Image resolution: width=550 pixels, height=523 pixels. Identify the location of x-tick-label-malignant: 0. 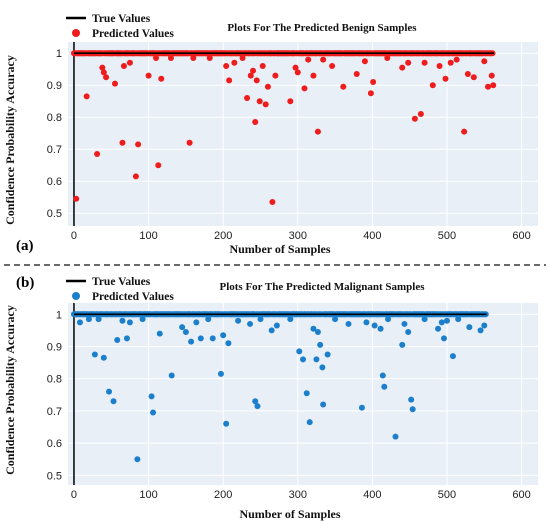
(74, 495).